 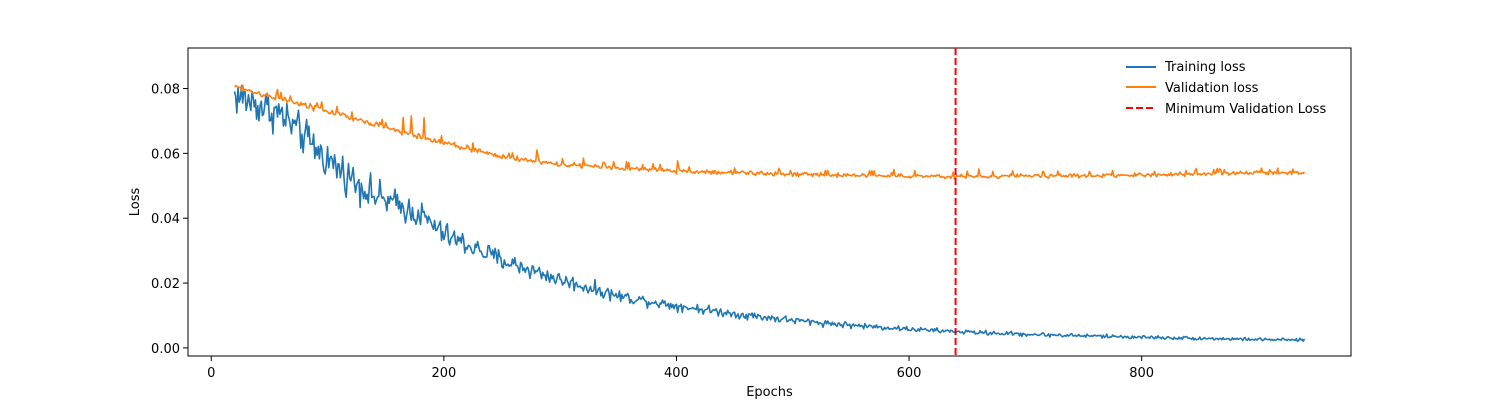 What do you see at coordinates (1205, 67) in the screenshot?
I see `legend-label-training: Training loss` at bounding box center [1205, 67].